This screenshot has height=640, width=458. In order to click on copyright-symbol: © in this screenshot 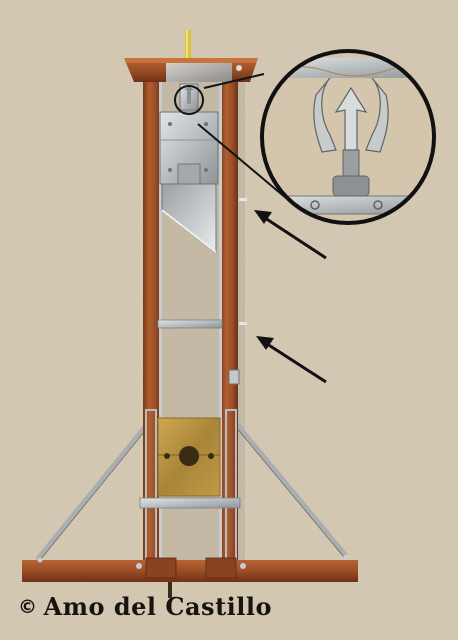, I will do `click(28, 607)`.